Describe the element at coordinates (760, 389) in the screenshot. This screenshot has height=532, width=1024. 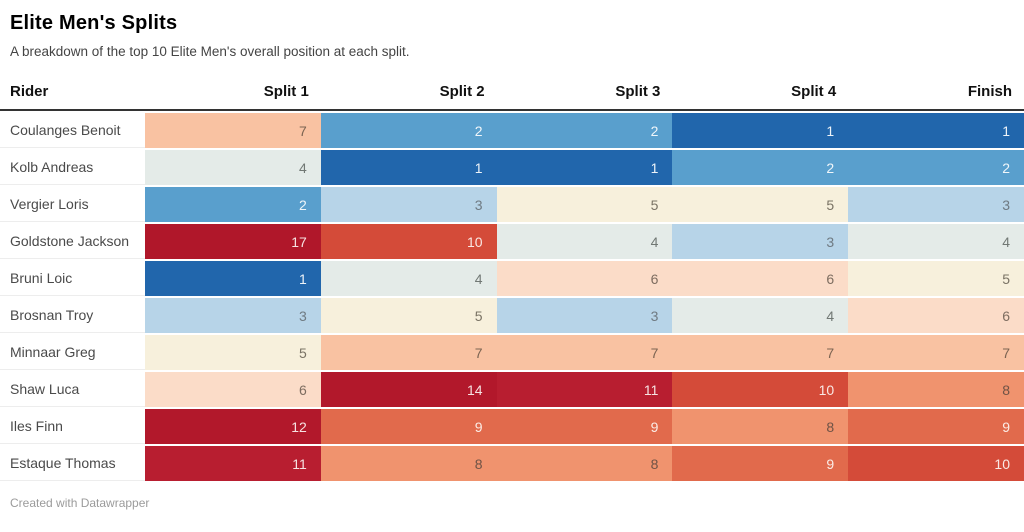
I see `heatmap-cell-split4: 10` at that location.